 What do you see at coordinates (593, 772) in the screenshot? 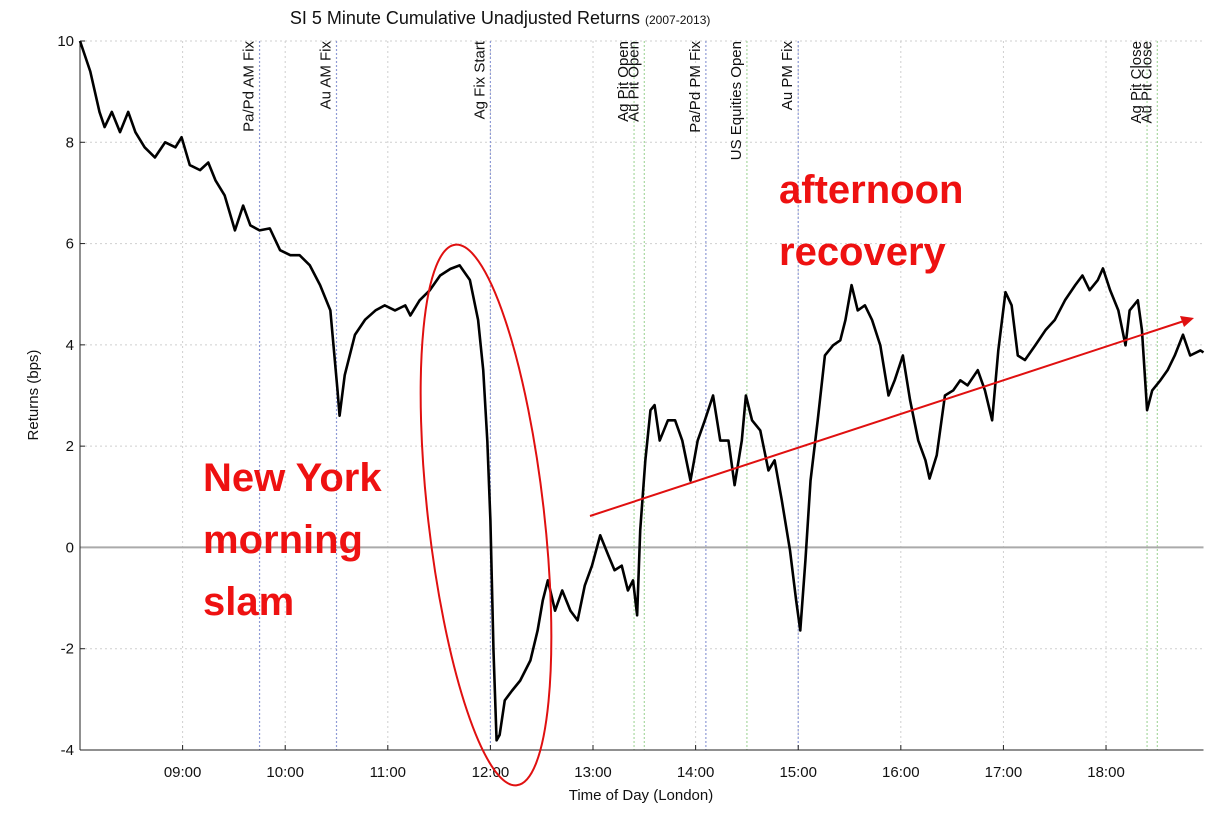
I see `x-tick-label: 13:00` at bounding box center [593, 772].